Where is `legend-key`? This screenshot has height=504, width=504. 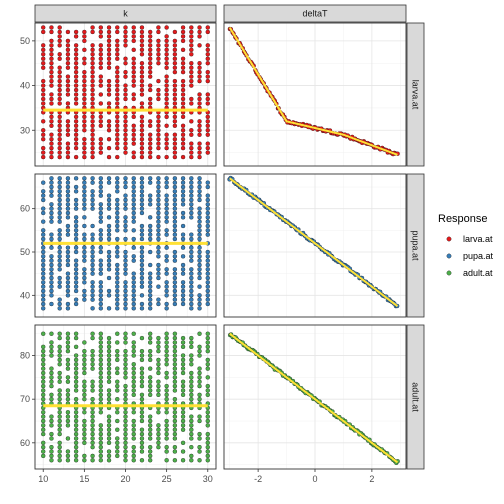 legend-key is located at coordinates (449, 239).